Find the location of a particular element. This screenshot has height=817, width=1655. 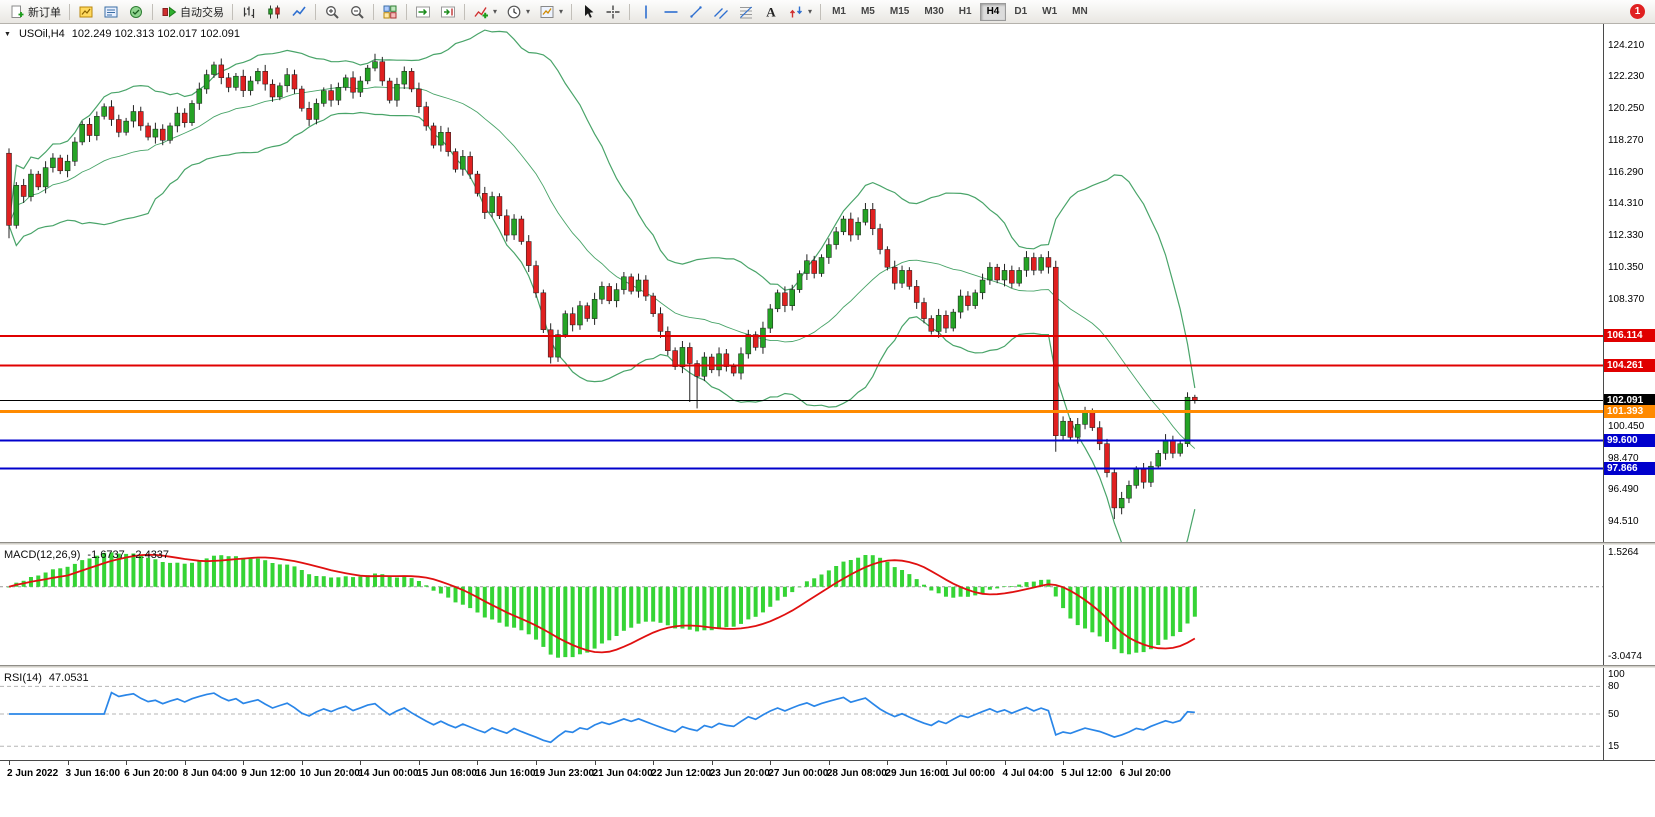

doc-plus-icon is located at coordinates (17, 11).